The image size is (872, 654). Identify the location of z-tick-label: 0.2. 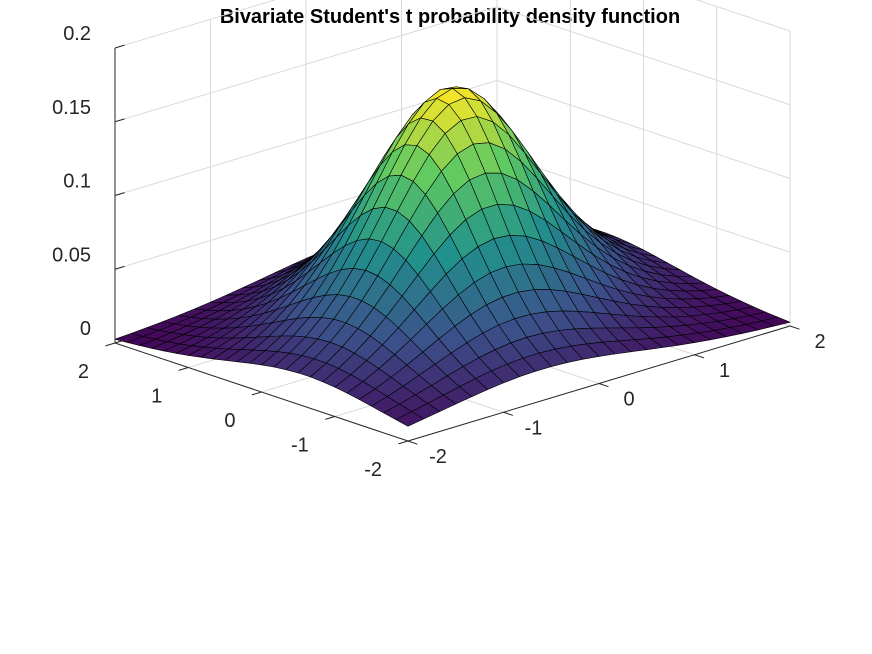
(77, 34).